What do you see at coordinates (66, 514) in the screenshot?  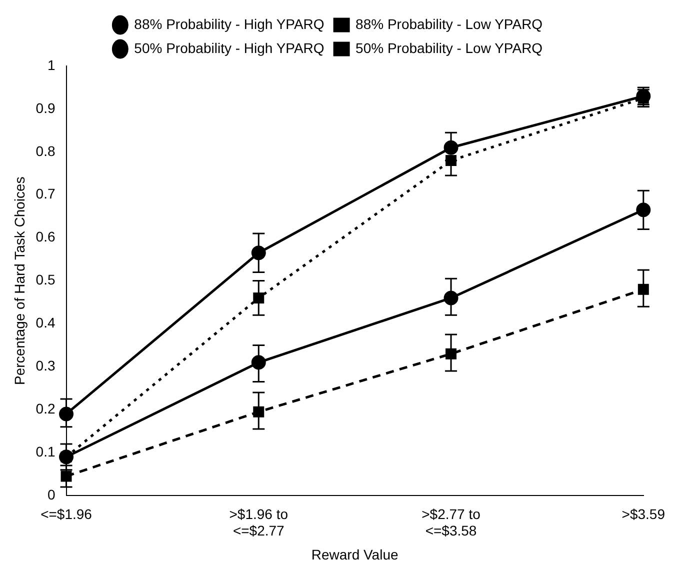 I see `x-tick-label: <=$1.96` at bounding box center [66, 514].